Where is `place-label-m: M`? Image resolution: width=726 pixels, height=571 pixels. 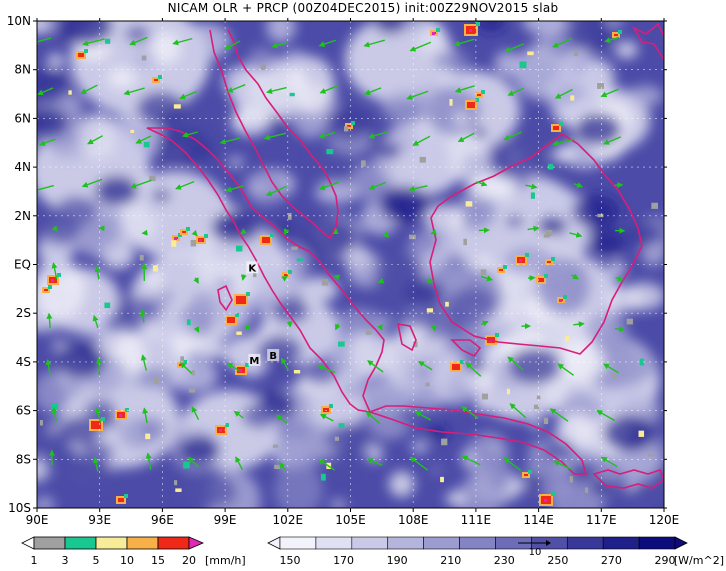
place-label-m: M is located at coordinates (254, 361).